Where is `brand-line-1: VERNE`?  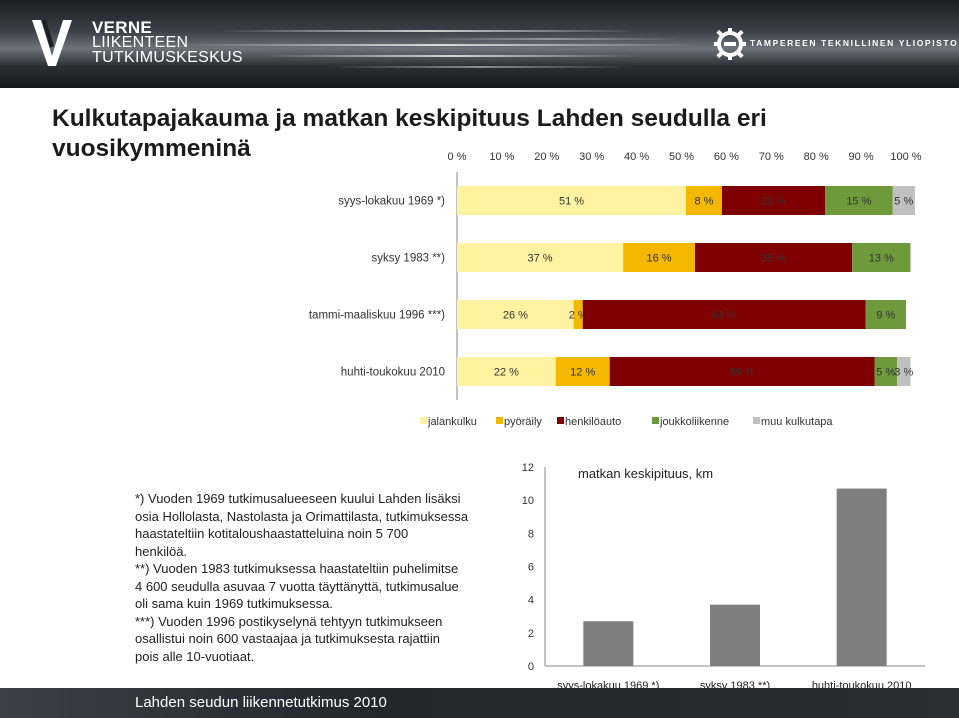
brand-line-1: VERNE is located at coordinates (122, 27).